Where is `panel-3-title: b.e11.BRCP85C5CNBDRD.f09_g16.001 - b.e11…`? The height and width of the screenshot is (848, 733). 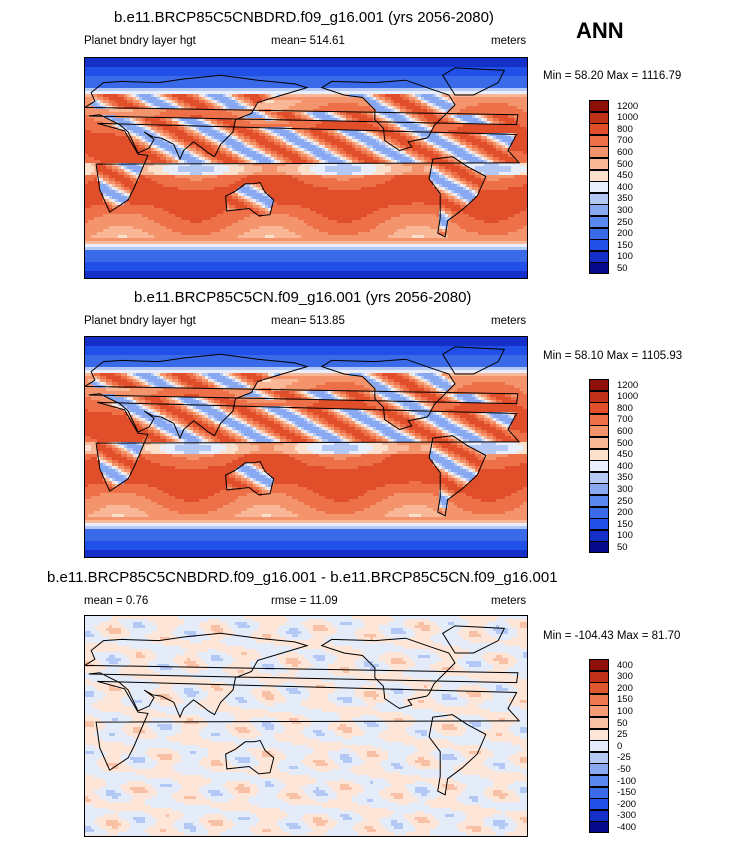
panel-3-title: b.e11.BRCP85C5CNBDRD.f09_g16.001 - b.e11… is located at coordinates (302, 577).